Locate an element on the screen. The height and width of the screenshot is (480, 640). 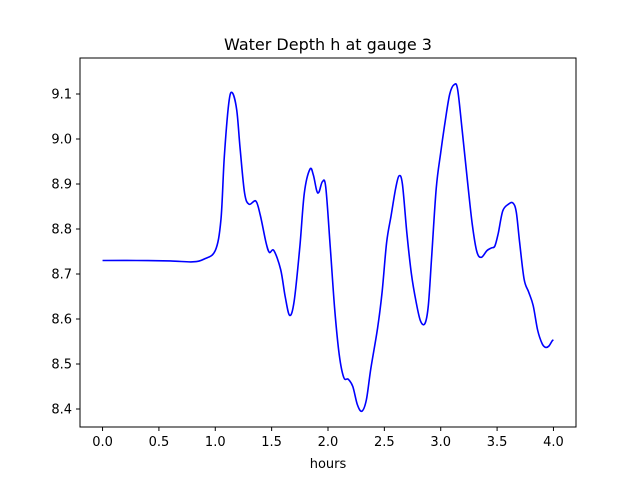
y-tick-label: 8.4 is located at coordinates (61, 410).